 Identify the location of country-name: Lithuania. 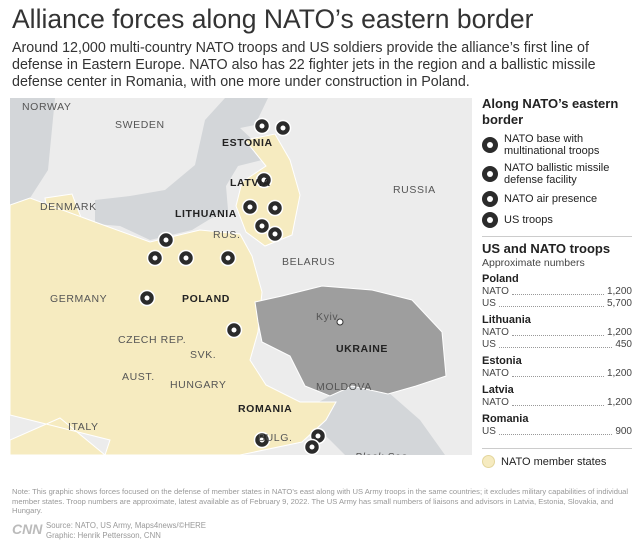
(506, 320).